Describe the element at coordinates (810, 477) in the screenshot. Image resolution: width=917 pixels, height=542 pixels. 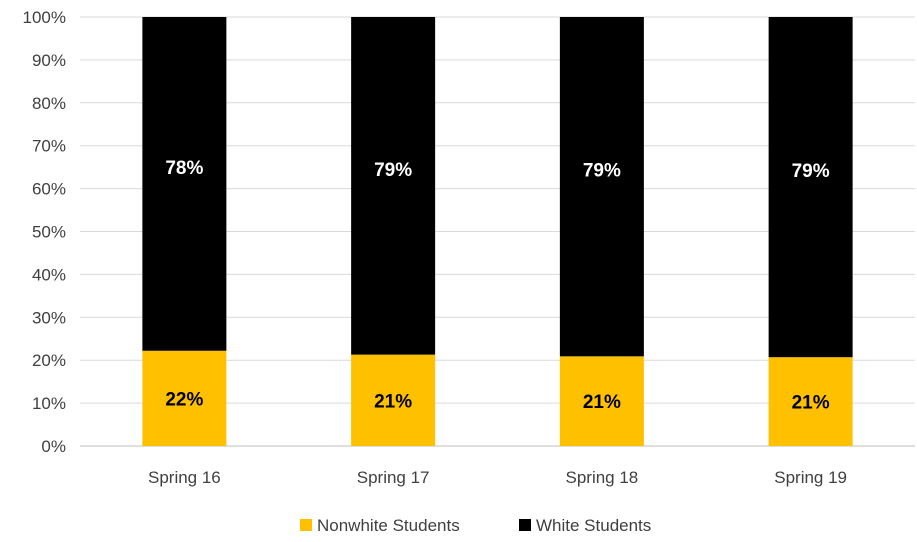
I see `x-tick-label: Spring 19` at that location.